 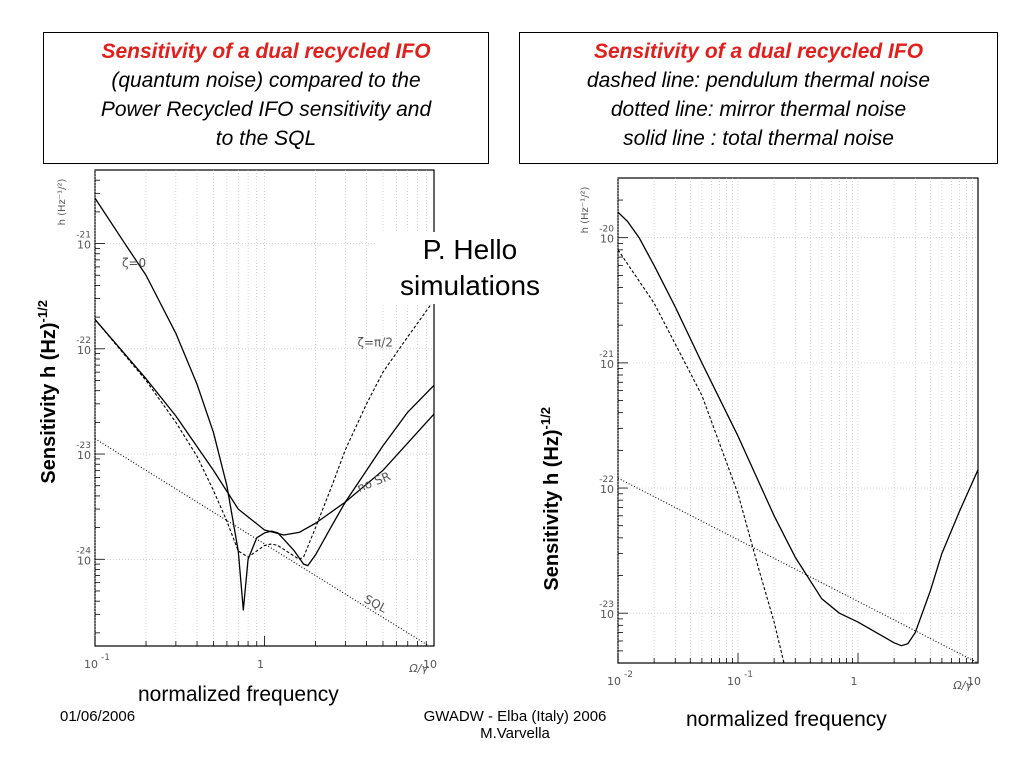 What do you see at coordinates (786, 719) in the screenshot?
I see `right-x-outer-label: normalized frequency` at bounding box center [786, 719].